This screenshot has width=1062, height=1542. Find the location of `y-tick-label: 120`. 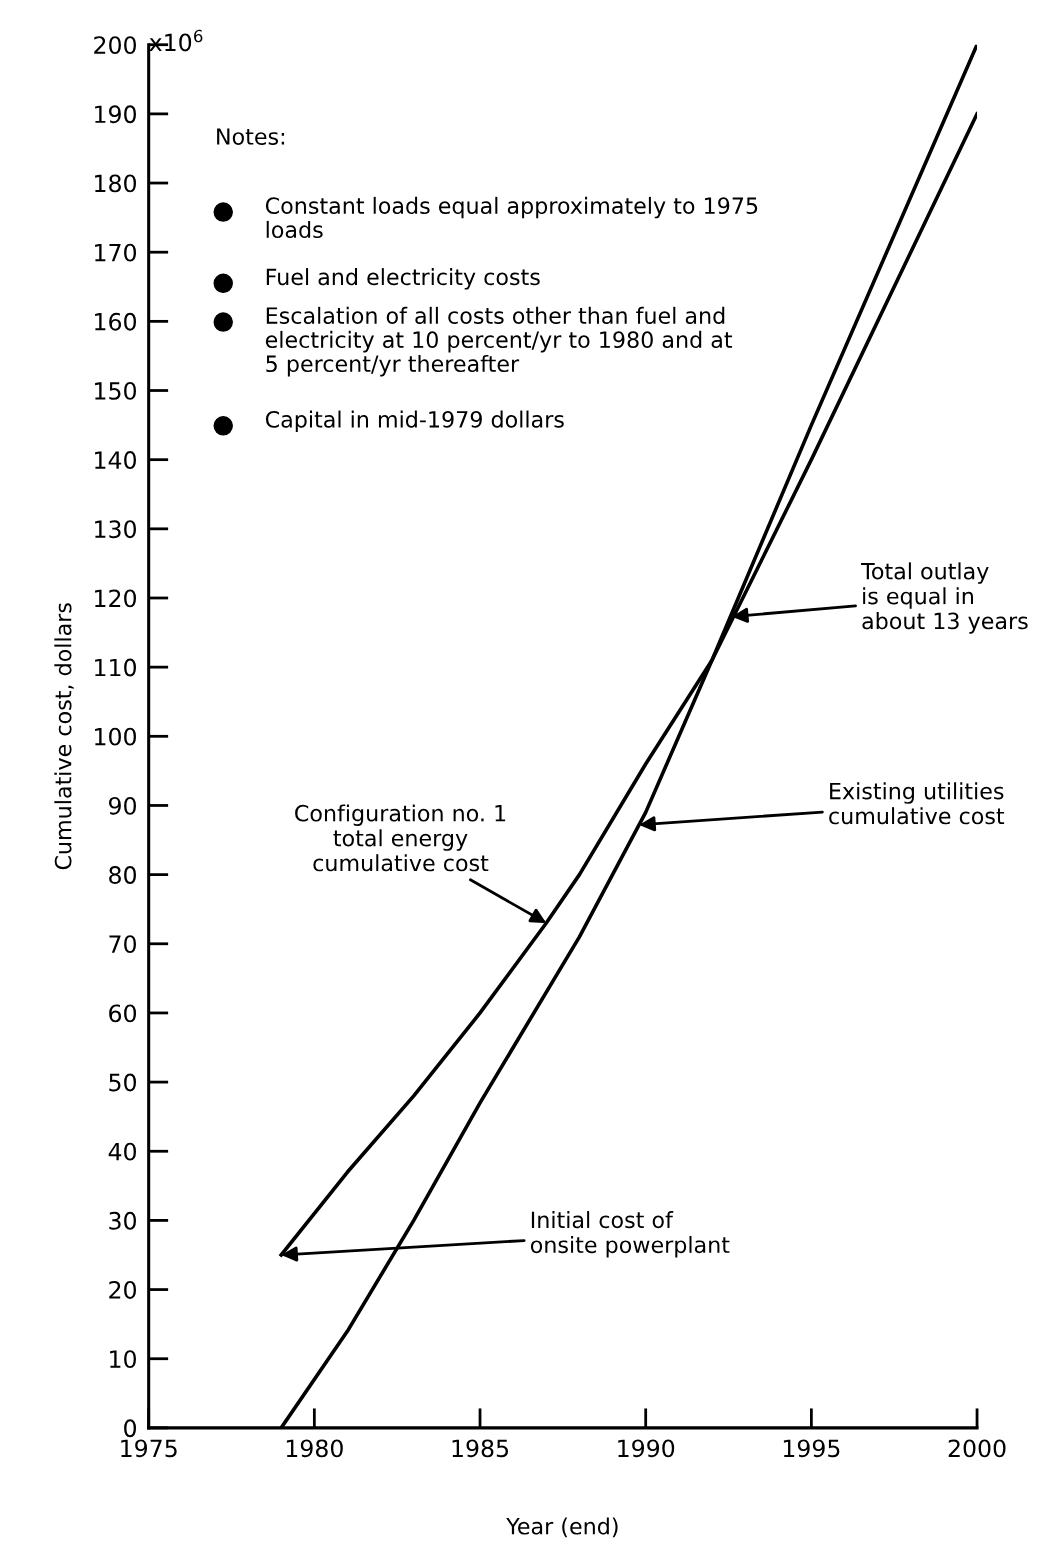

y-tick-label: 120 is located at coordinates (115, 598).